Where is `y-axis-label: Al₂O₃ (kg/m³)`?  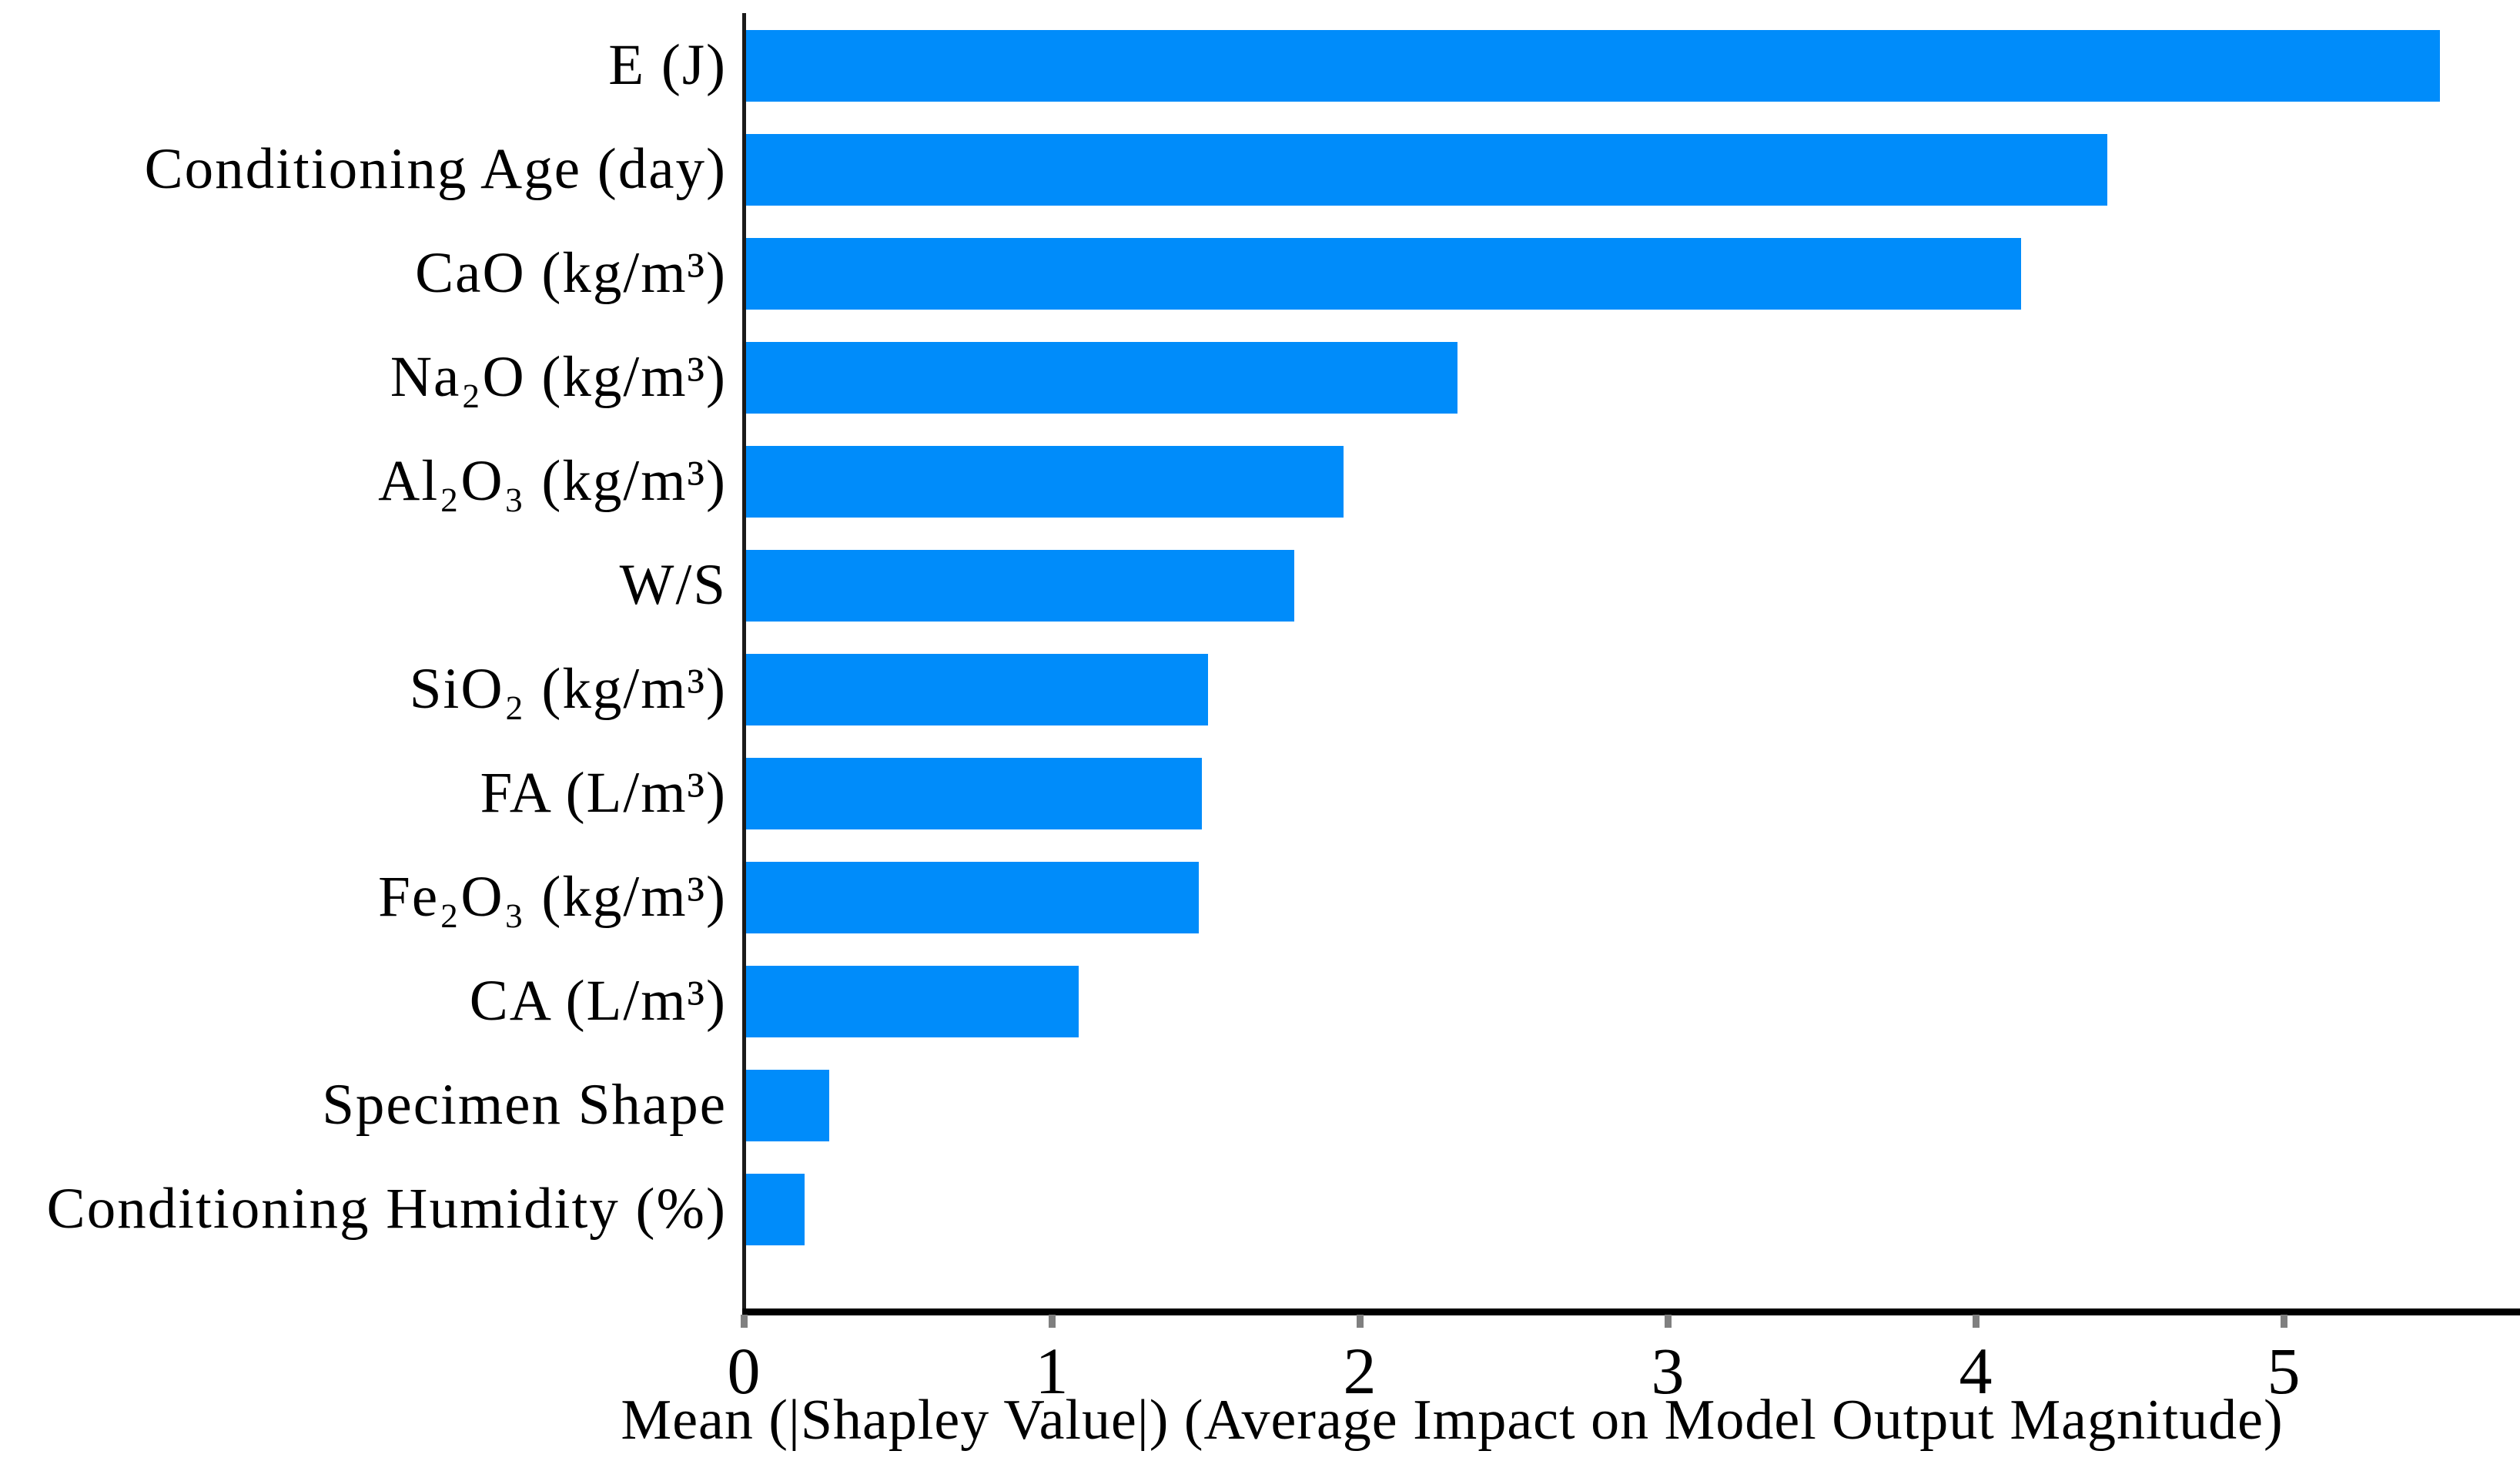 y-axis-label: Al₂O₃ (kg/m³) is located at coordinates (552, 481).